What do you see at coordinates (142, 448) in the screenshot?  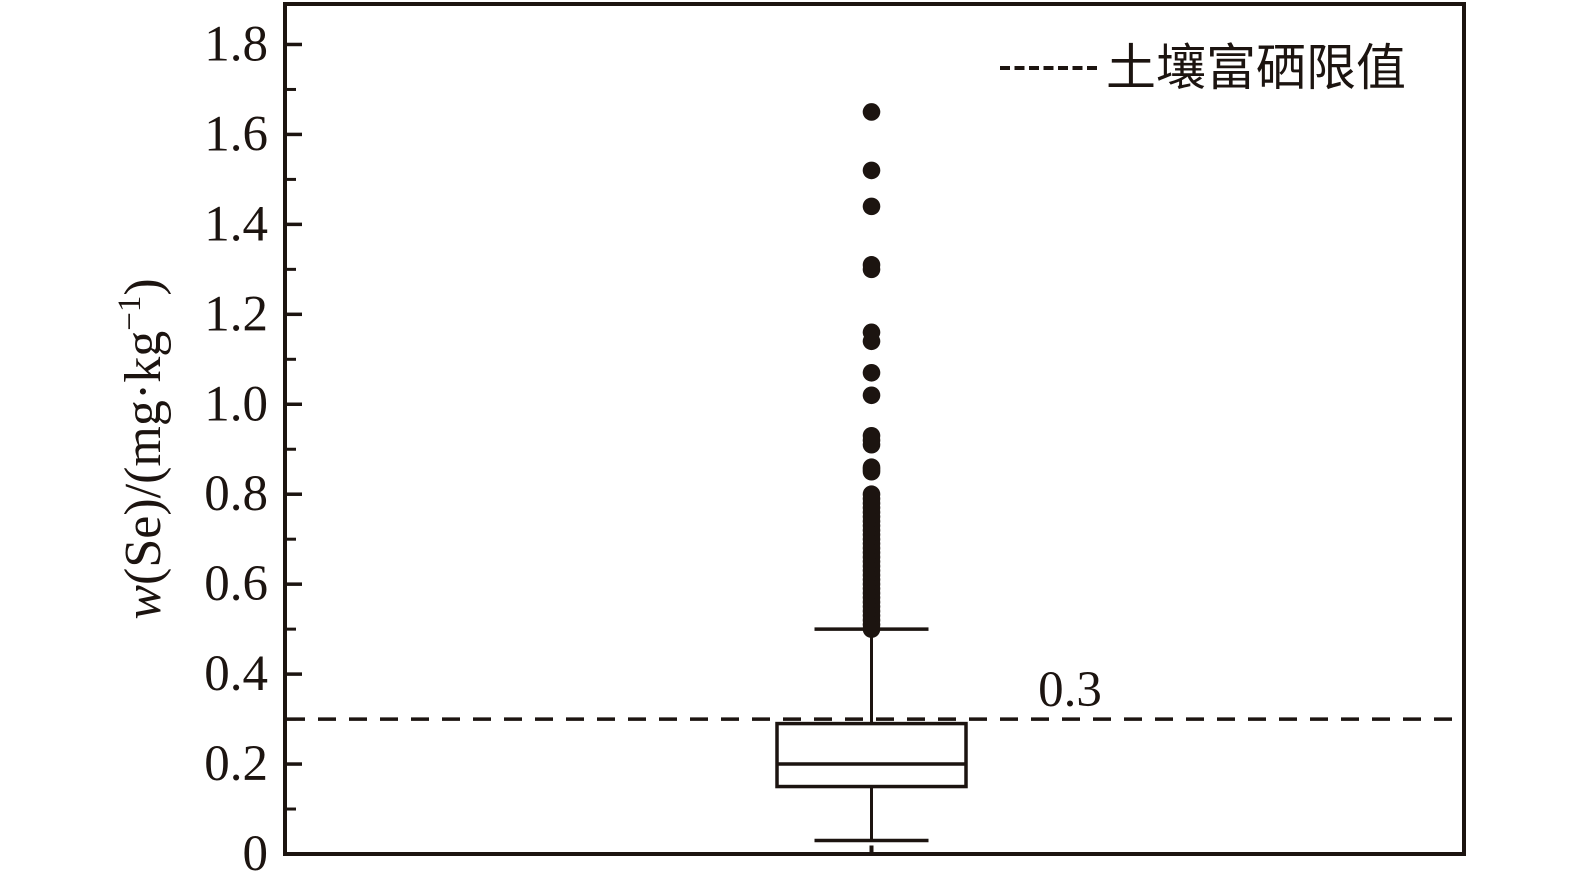 I see `y-axis-title: w(Se)/(mg·kg−1)` at bounding box center [142, 448].